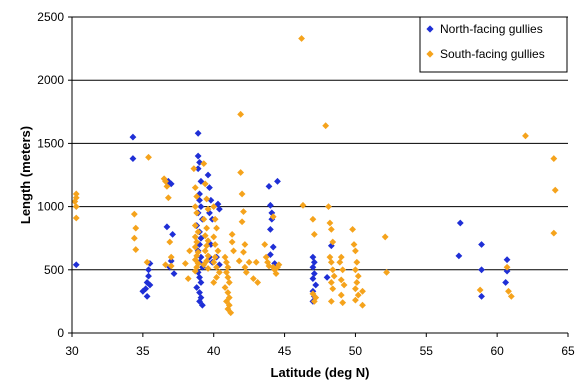 The image size is (575, 381). I want to click on y-tick-label: 2000, so click(50, 80).